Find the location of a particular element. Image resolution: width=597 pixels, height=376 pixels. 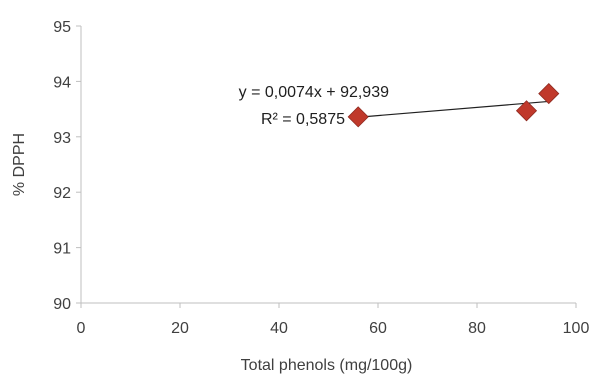

y-axis-ticks: 90 91 92 93 94 95 is located at coordinates (67, 166).